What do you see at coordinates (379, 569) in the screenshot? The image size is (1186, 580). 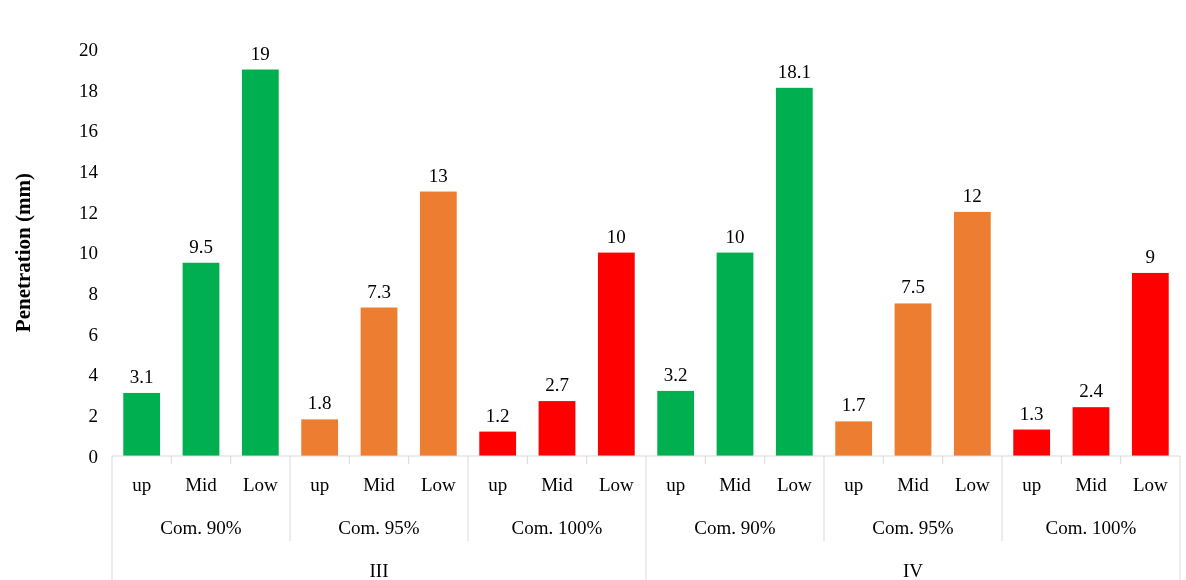 I see `text: III` at bounding box center [379, 569].